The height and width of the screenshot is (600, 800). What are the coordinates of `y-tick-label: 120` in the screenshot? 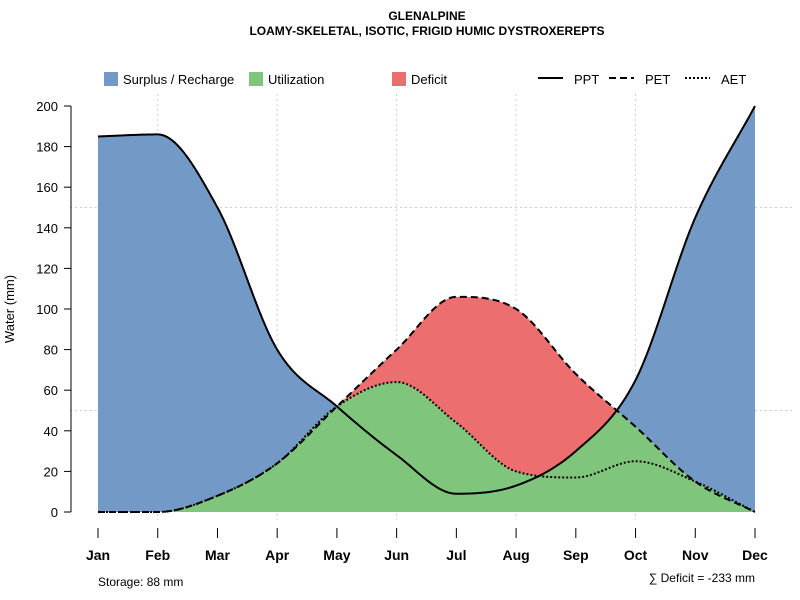 It's located at (47, 268).